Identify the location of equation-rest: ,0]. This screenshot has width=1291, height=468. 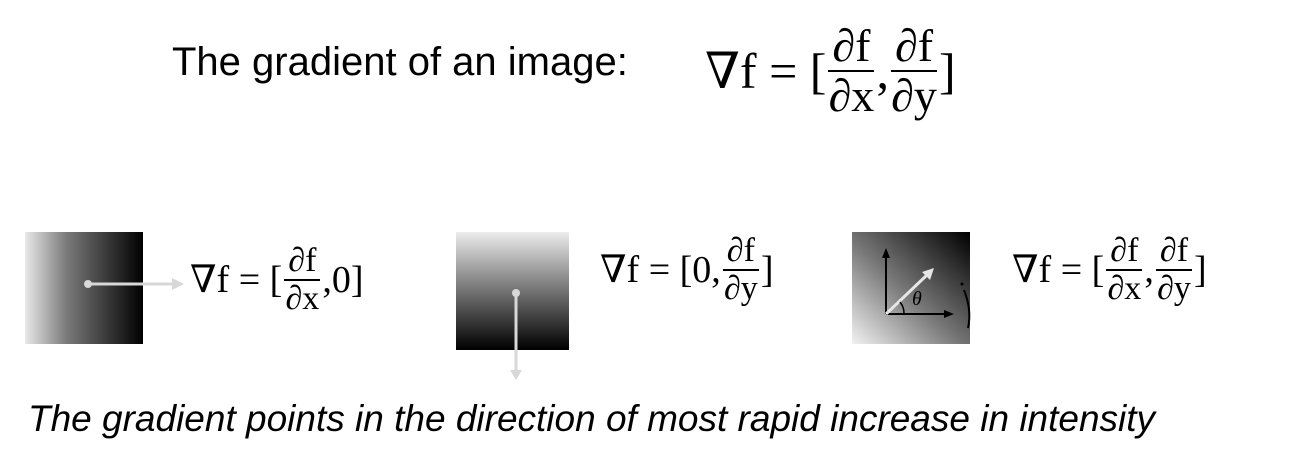
(343, 279).